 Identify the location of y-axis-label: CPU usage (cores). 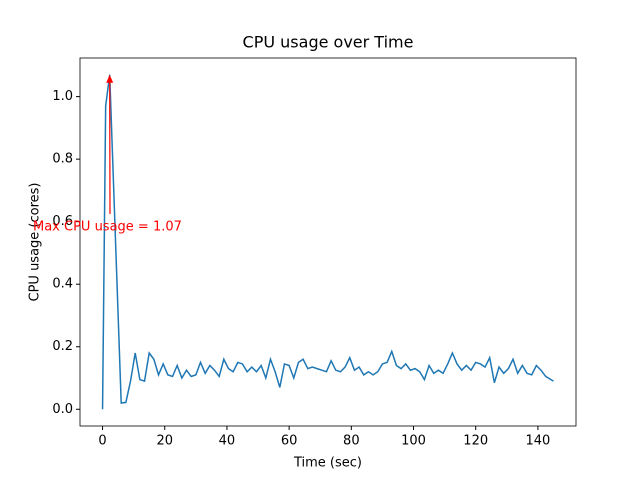
(35, 242).